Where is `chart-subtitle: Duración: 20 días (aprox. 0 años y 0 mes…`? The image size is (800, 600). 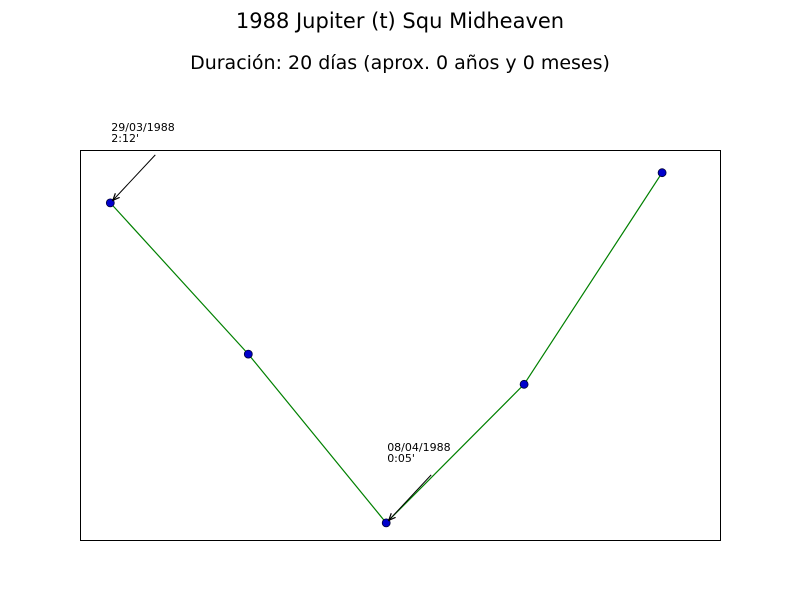 chart-subtitle: Duración: 20 días (aprox. 0 años y 0 mes… is located at coordinates (400, 63).